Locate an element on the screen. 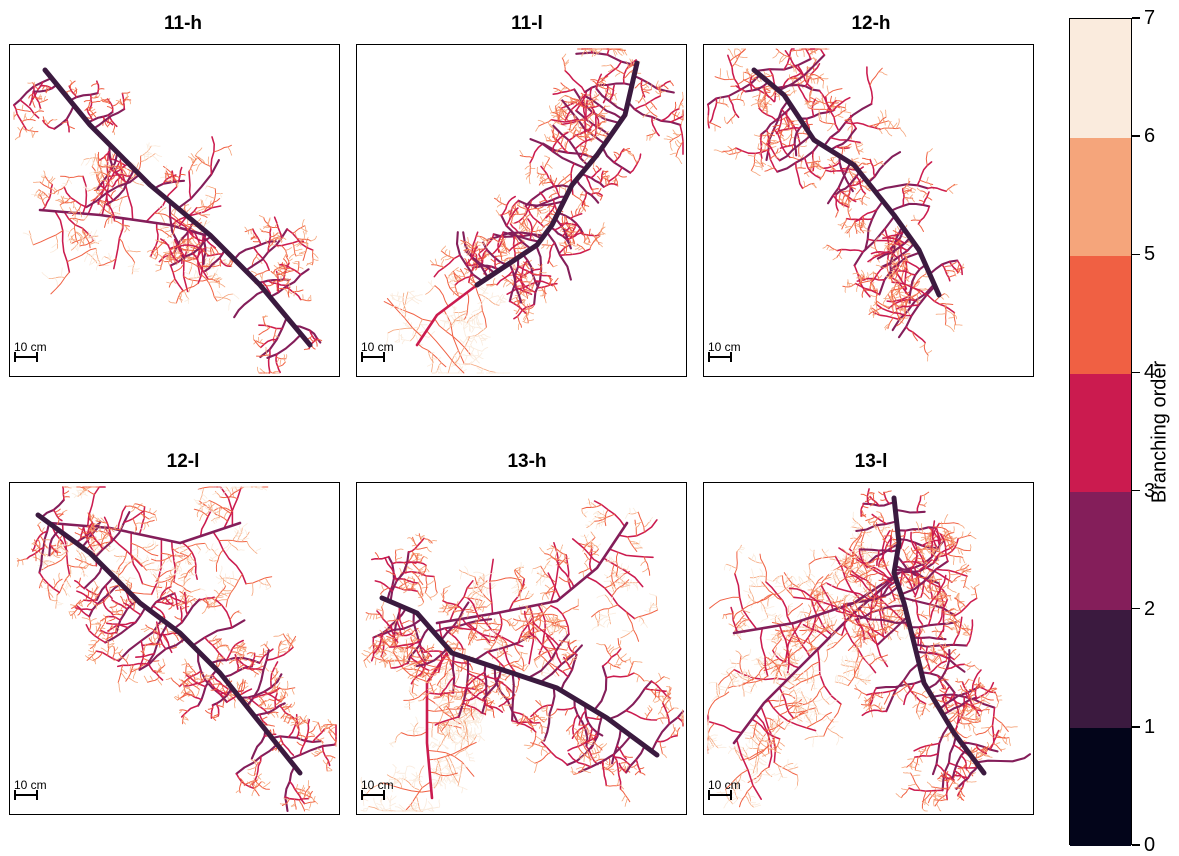  root-architecture-12-h is located at coordinates (869, 211).